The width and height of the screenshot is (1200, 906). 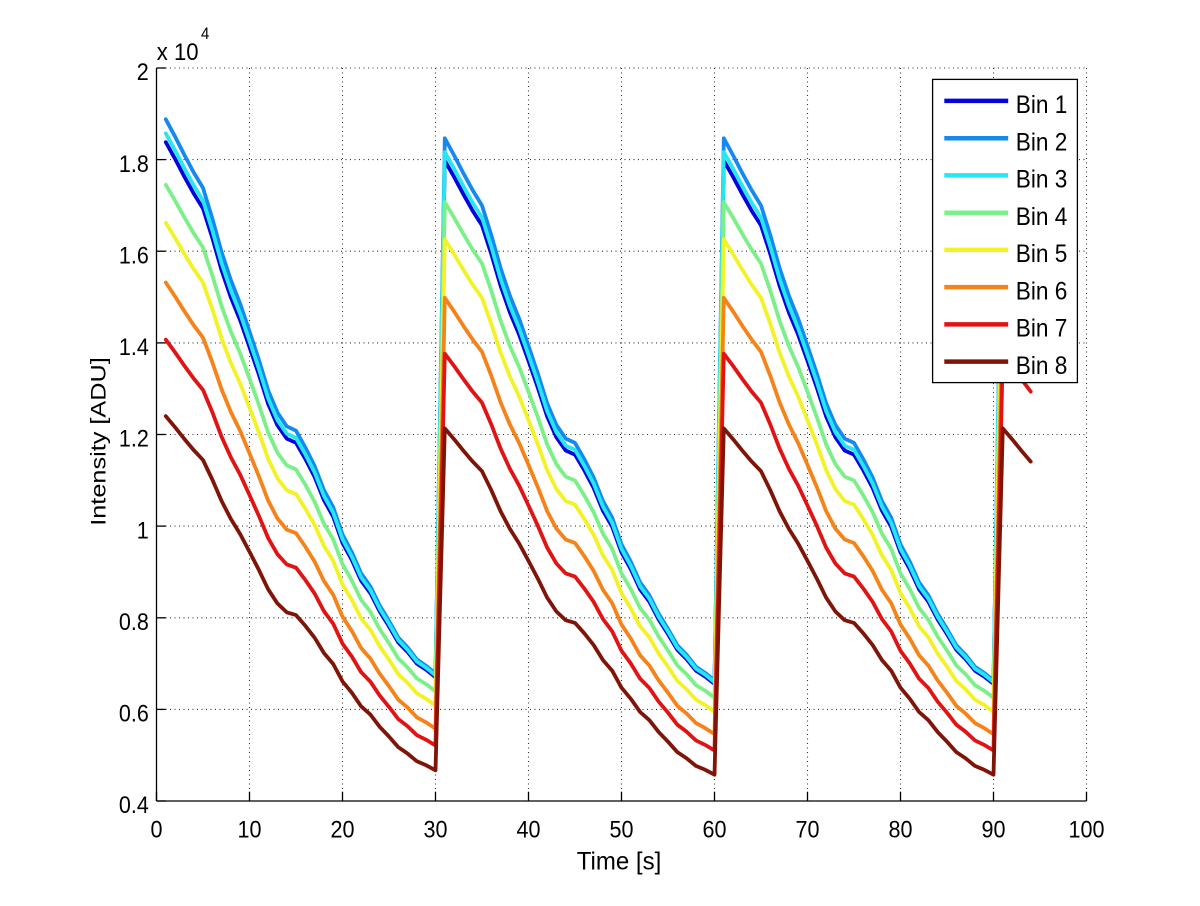 I want to click on svg-text: 70, so click(x=808, y=830).